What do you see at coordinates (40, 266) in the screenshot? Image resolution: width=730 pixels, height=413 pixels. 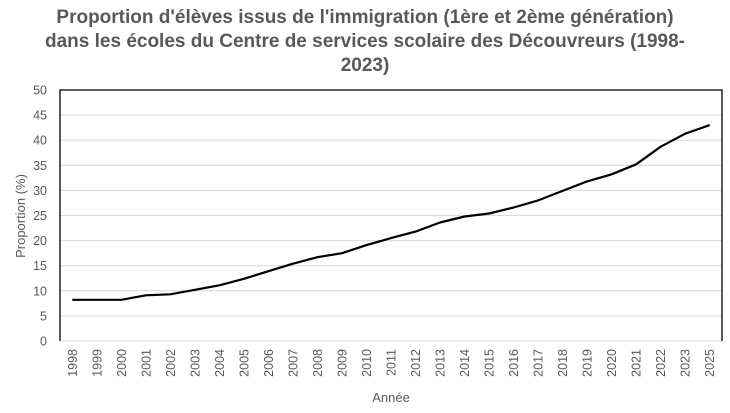 I see `y-tick-label: 15` at bounding box center [40, 266].